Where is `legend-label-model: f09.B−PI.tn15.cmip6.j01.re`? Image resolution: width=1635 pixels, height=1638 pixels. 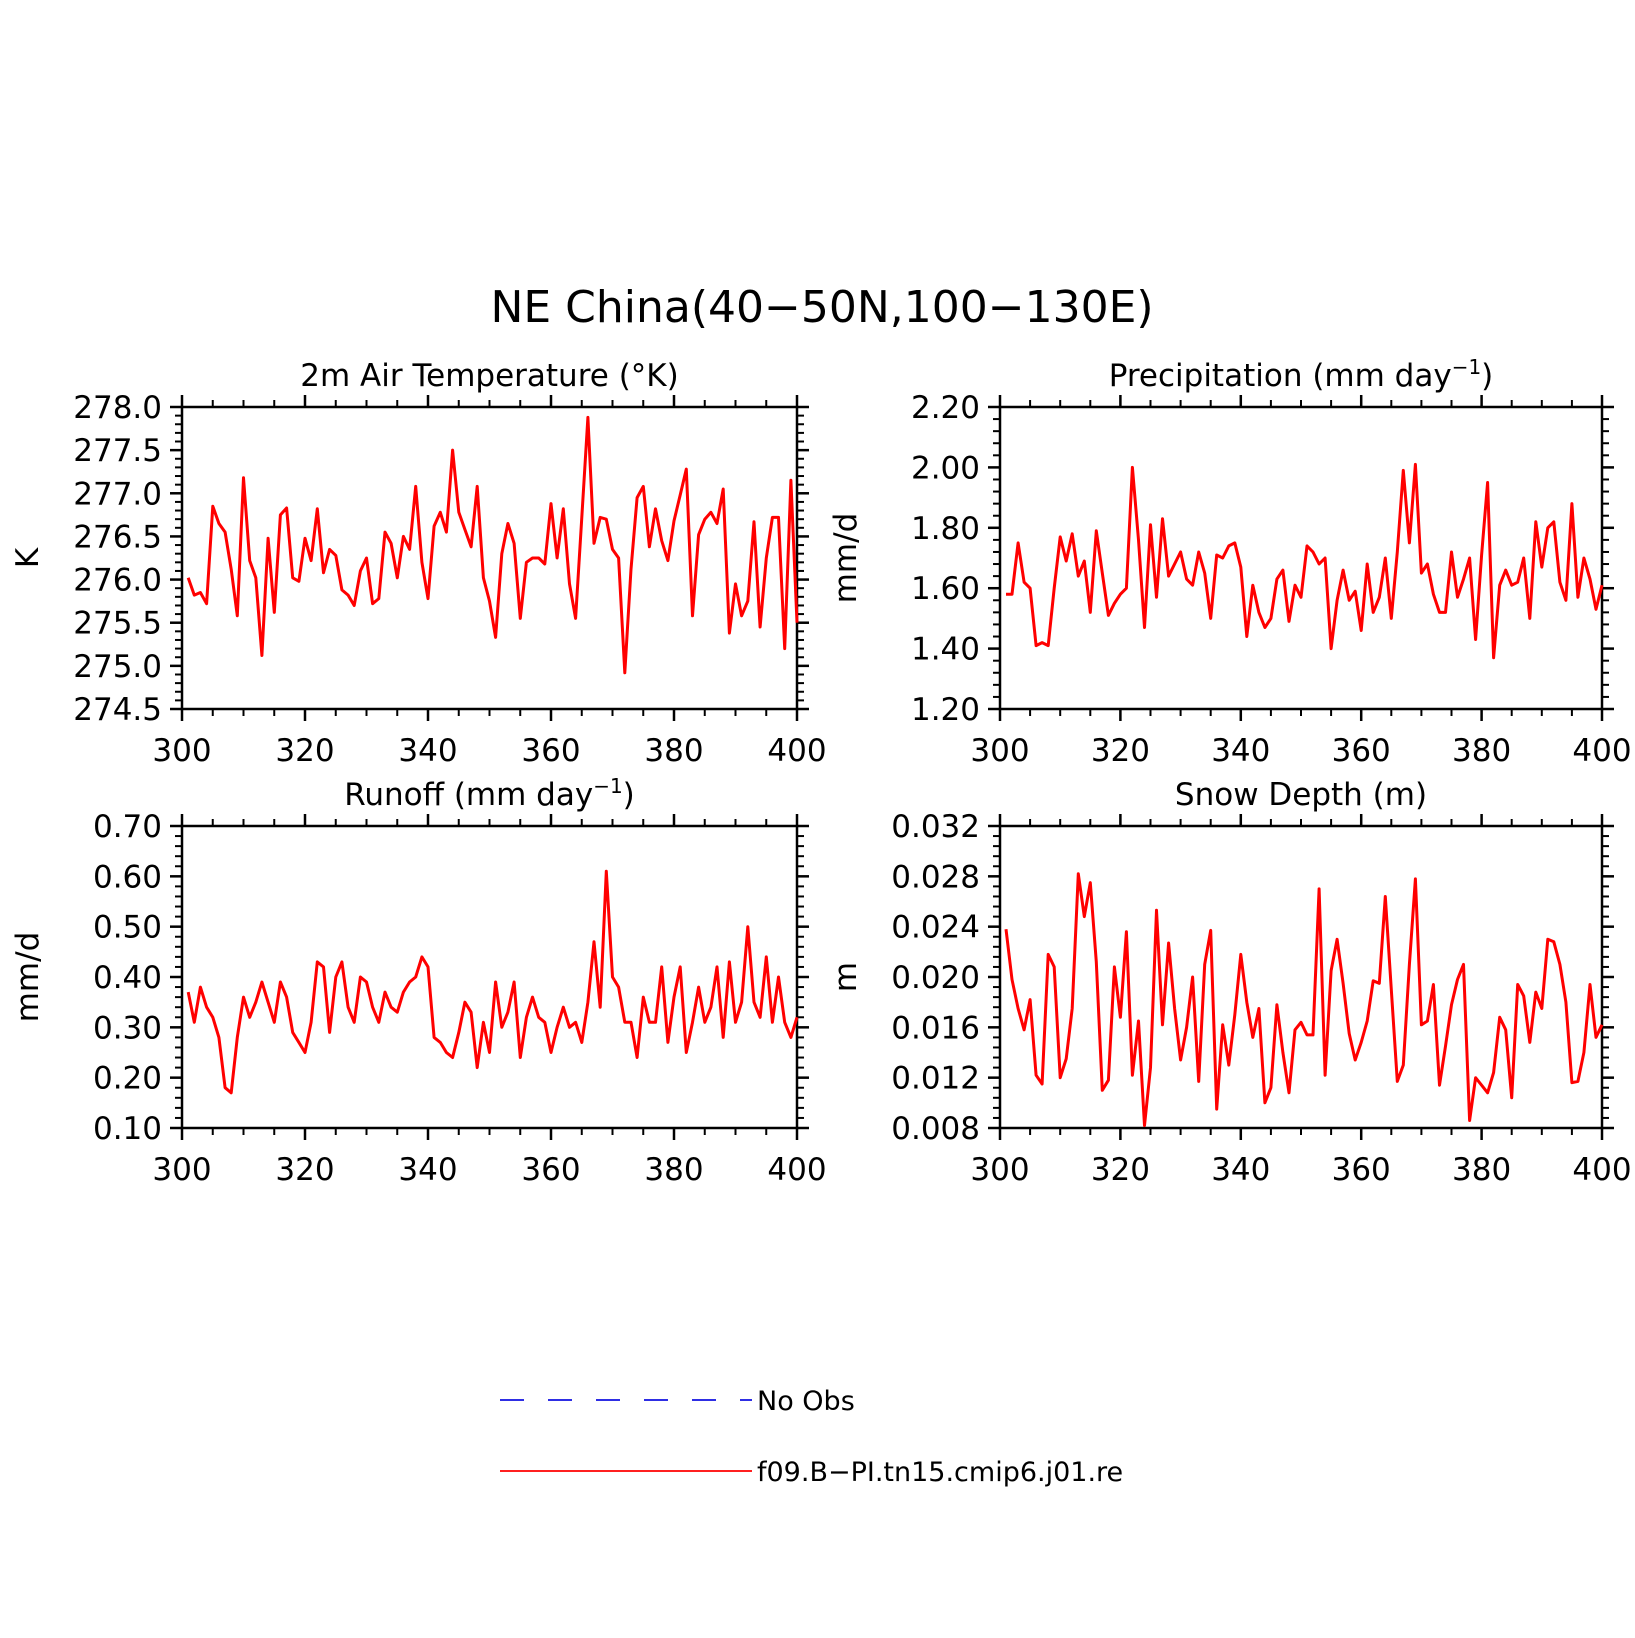 legend-label-model: f09.B−PI.tn15.cmip6.j01.re is located at coordinates (940, 1472).